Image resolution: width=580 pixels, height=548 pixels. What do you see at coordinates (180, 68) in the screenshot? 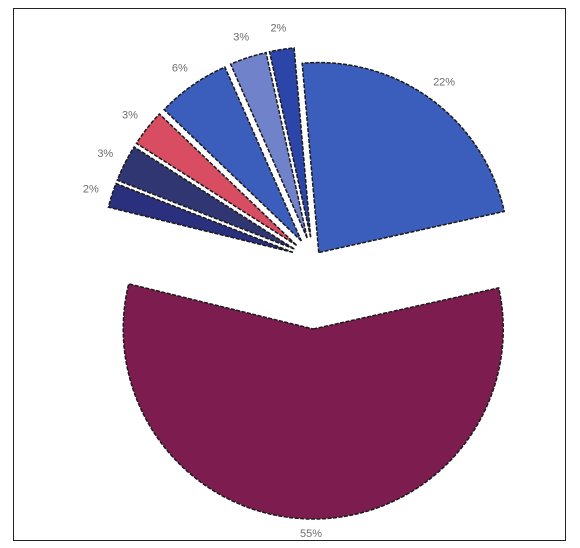
I see `slice-label: 6%` at bounding box center [180, 68].